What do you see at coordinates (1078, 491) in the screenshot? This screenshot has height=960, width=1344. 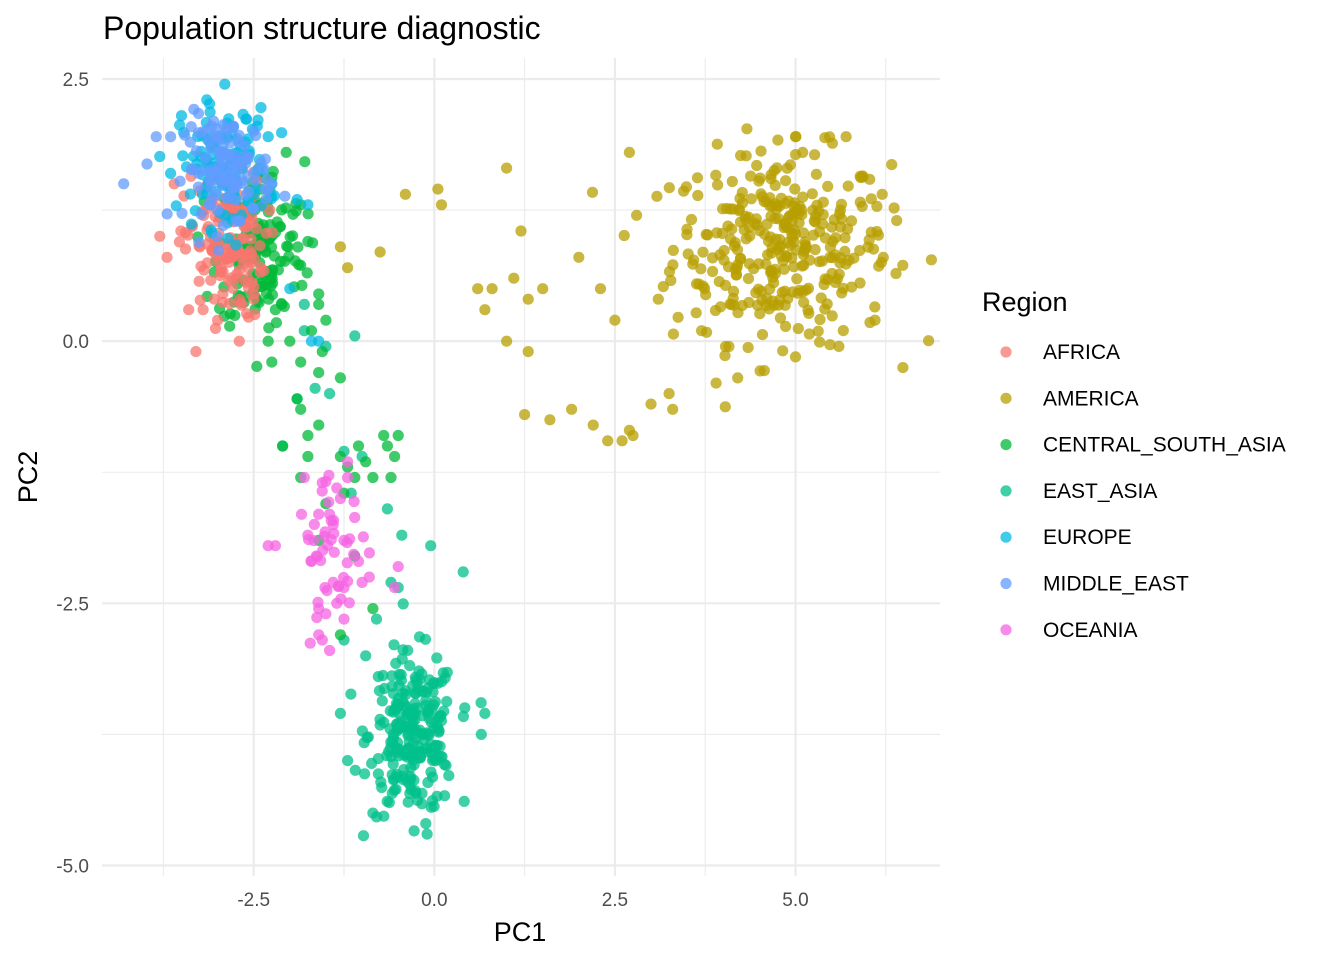 I see `legend-item: EAST_ASIA` at bounding box center [1078, 491].